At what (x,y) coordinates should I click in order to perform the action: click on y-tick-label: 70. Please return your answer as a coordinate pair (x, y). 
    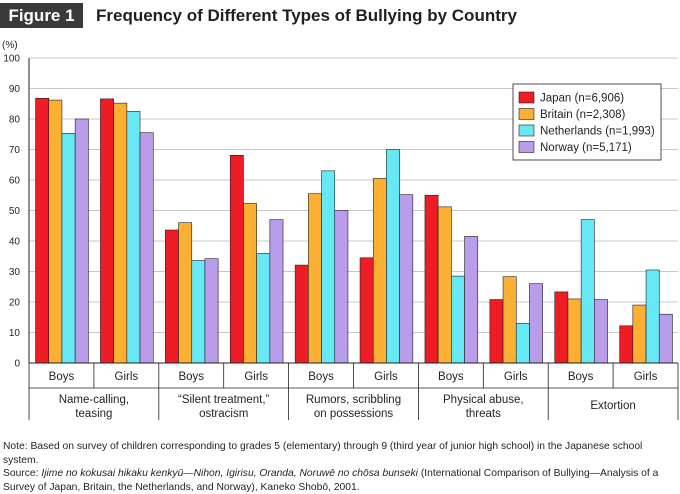
    Looking at the image, I should click on (15, 150).